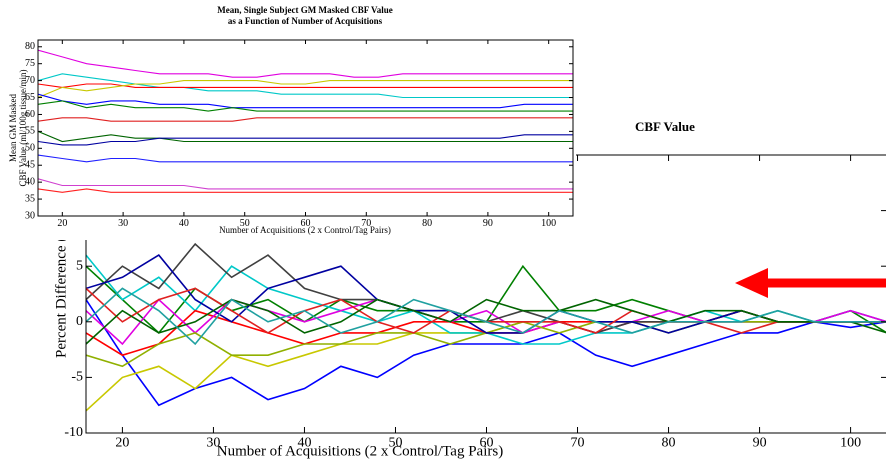 The image size is (886, 463). Describe the element at coordinates (30, 131) in the screenshot. I see `y-tick-label: 55` at that location.